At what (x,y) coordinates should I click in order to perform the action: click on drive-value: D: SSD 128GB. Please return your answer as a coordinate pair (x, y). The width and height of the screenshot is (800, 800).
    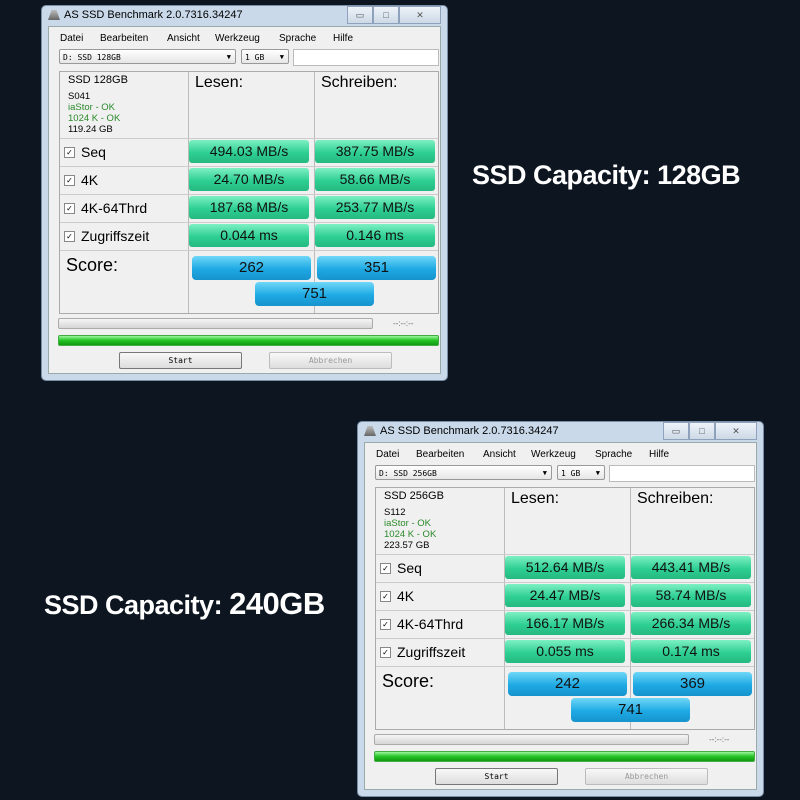
    Looking at the image, I should click on (92, 57).